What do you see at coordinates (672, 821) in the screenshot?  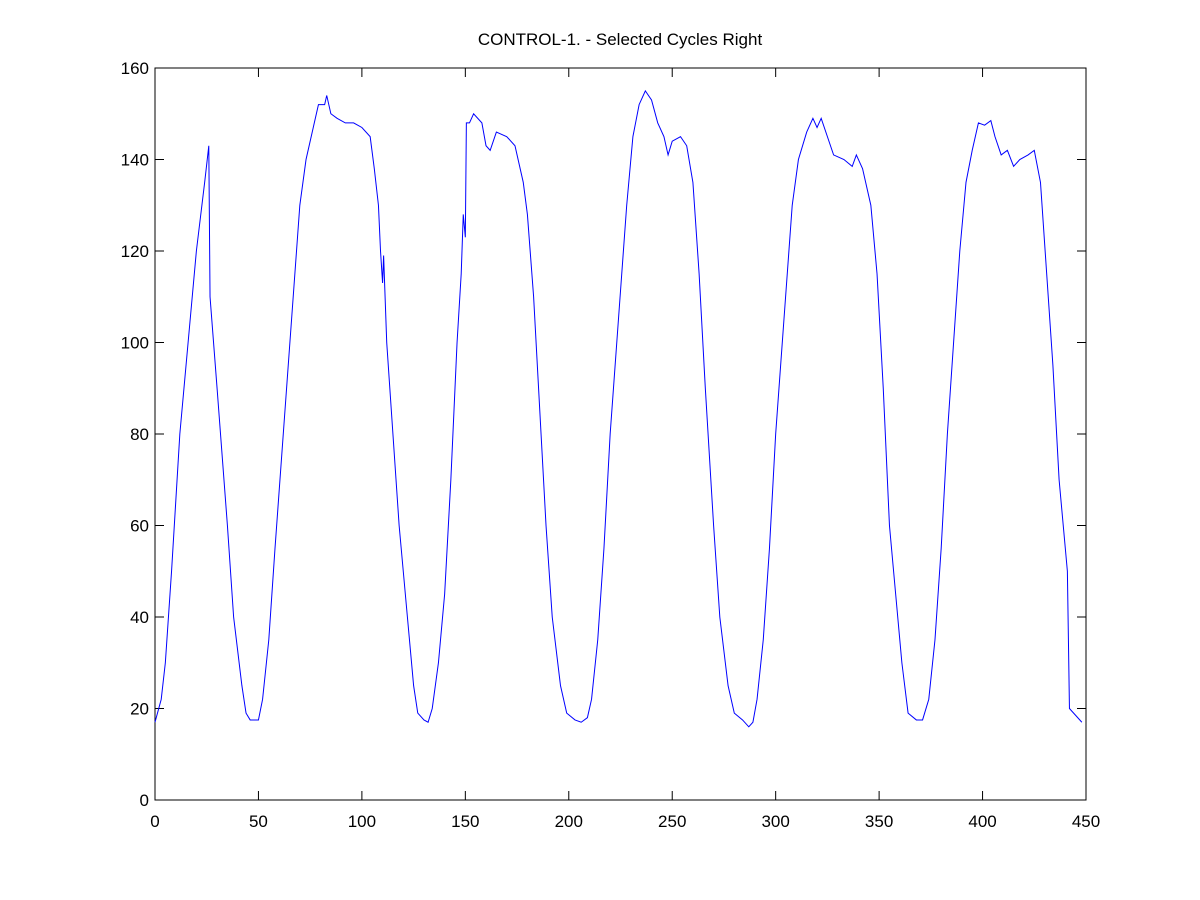 I see `x-tick-label: 250` at bounding box center [672, 821].